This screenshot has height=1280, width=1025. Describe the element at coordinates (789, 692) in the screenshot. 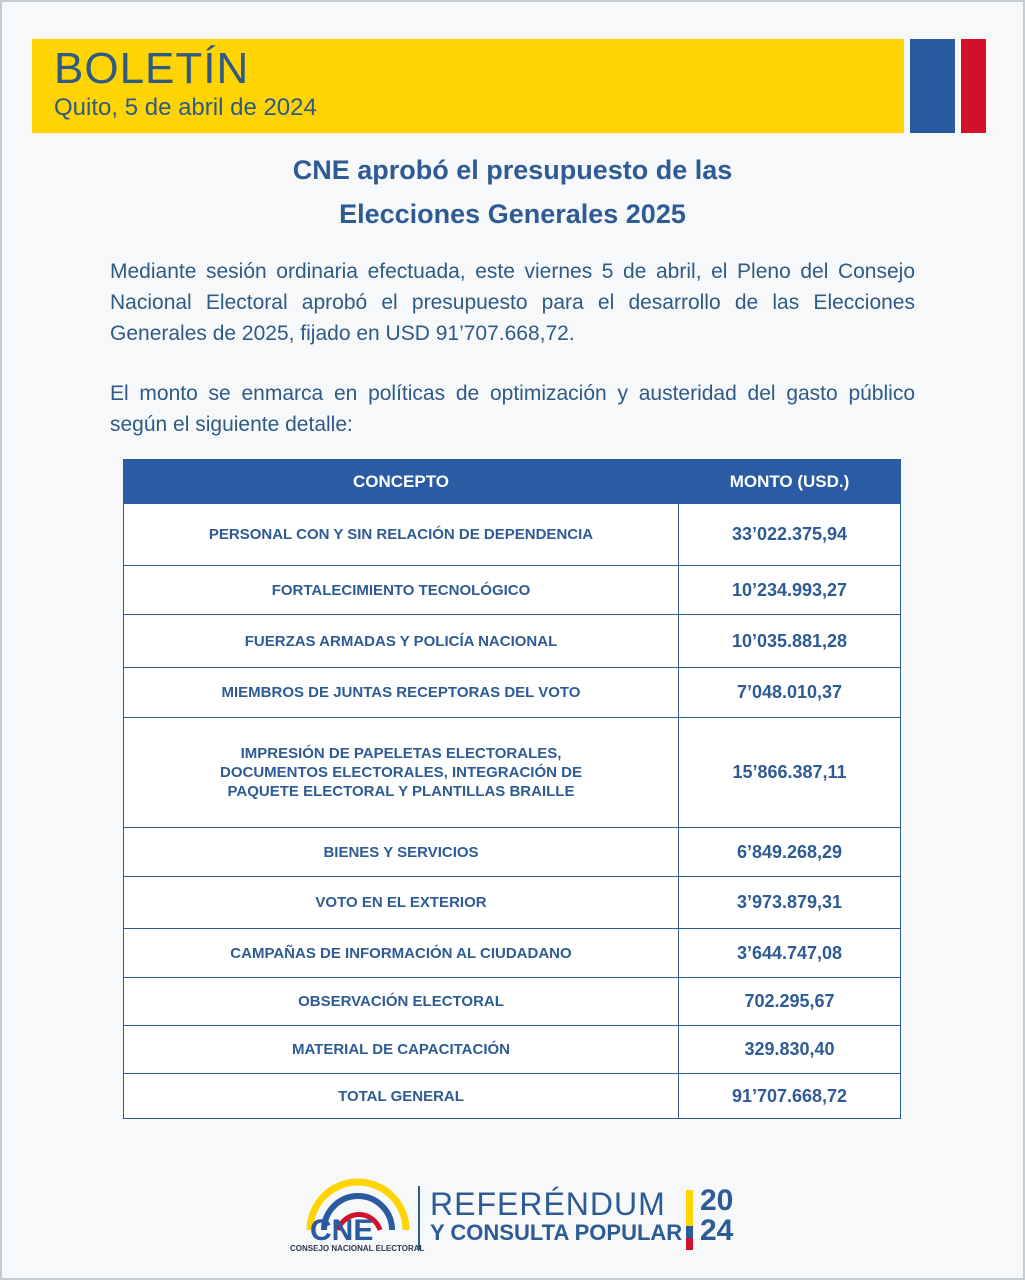

I see `monto-cell: 7’048.010,37` at that location.